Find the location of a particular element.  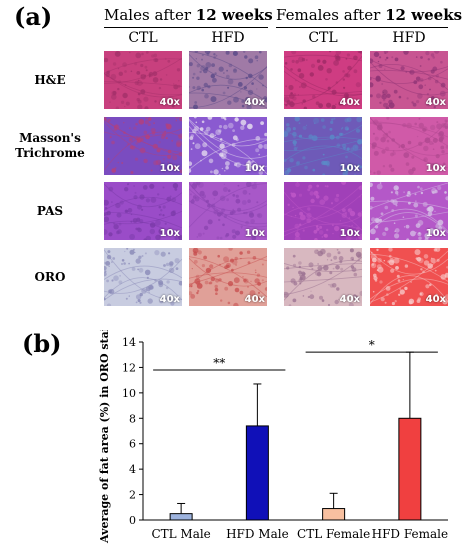

micrograph-oro-hfd-female: 40x is located at coordinates (409, 277).